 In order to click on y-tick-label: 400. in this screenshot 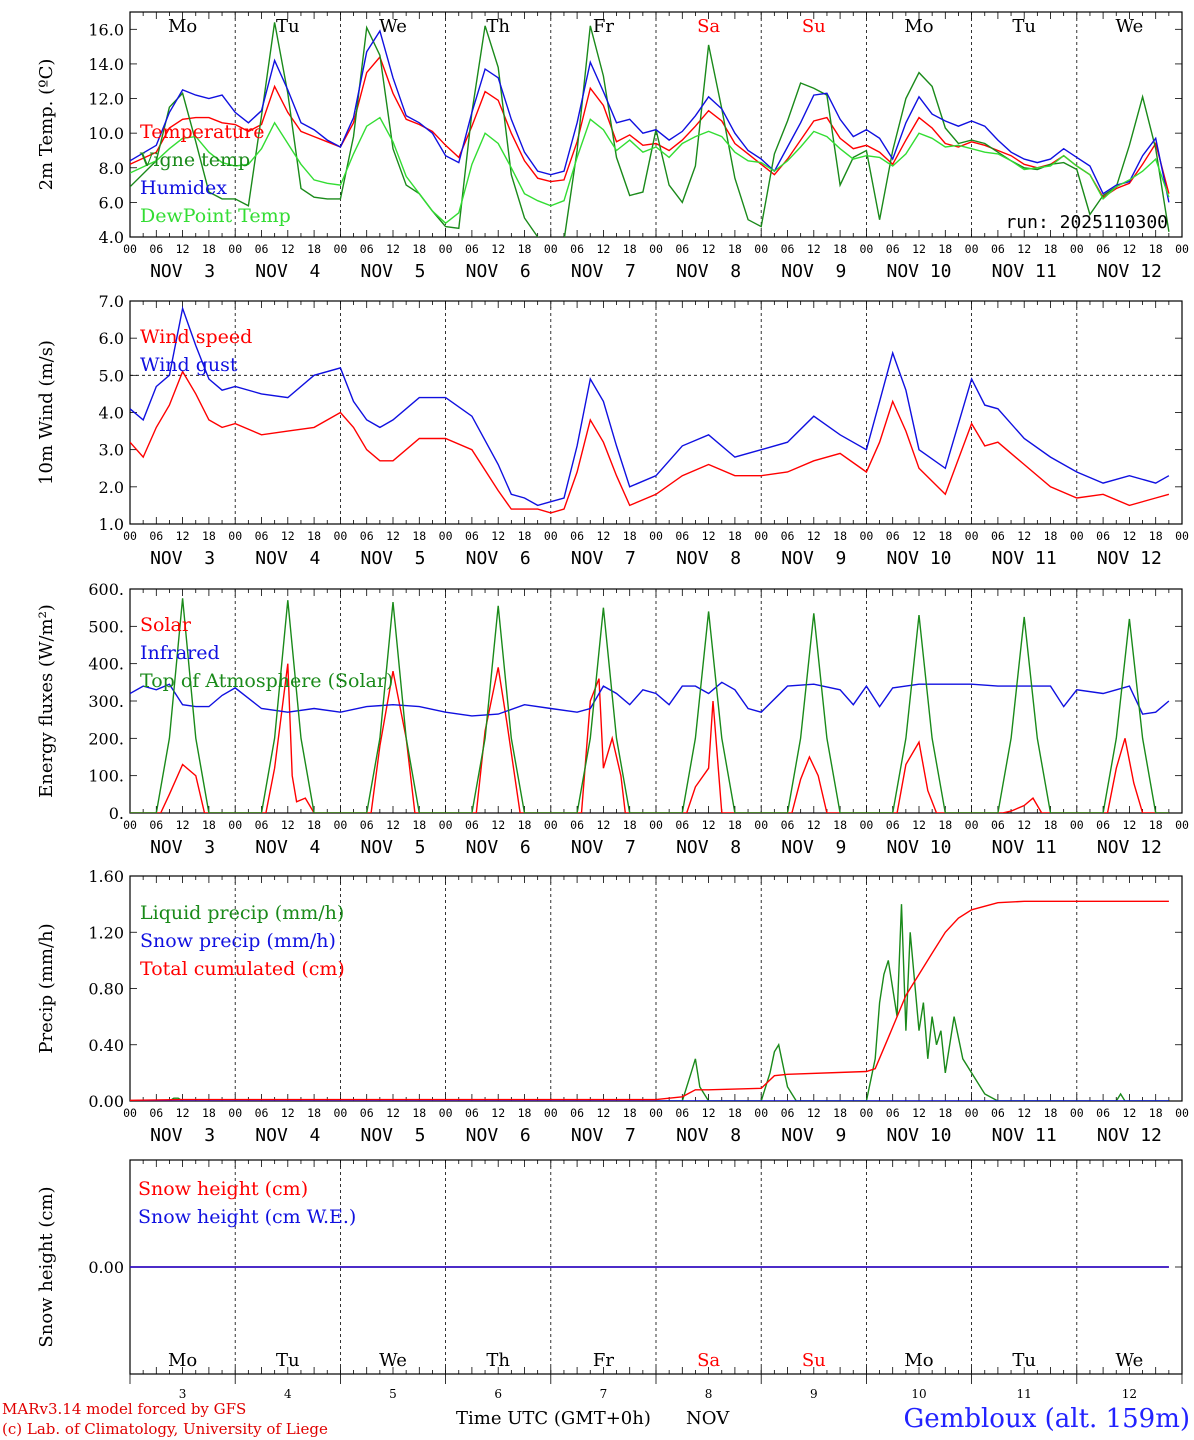, I will do `click(106, 664)`.